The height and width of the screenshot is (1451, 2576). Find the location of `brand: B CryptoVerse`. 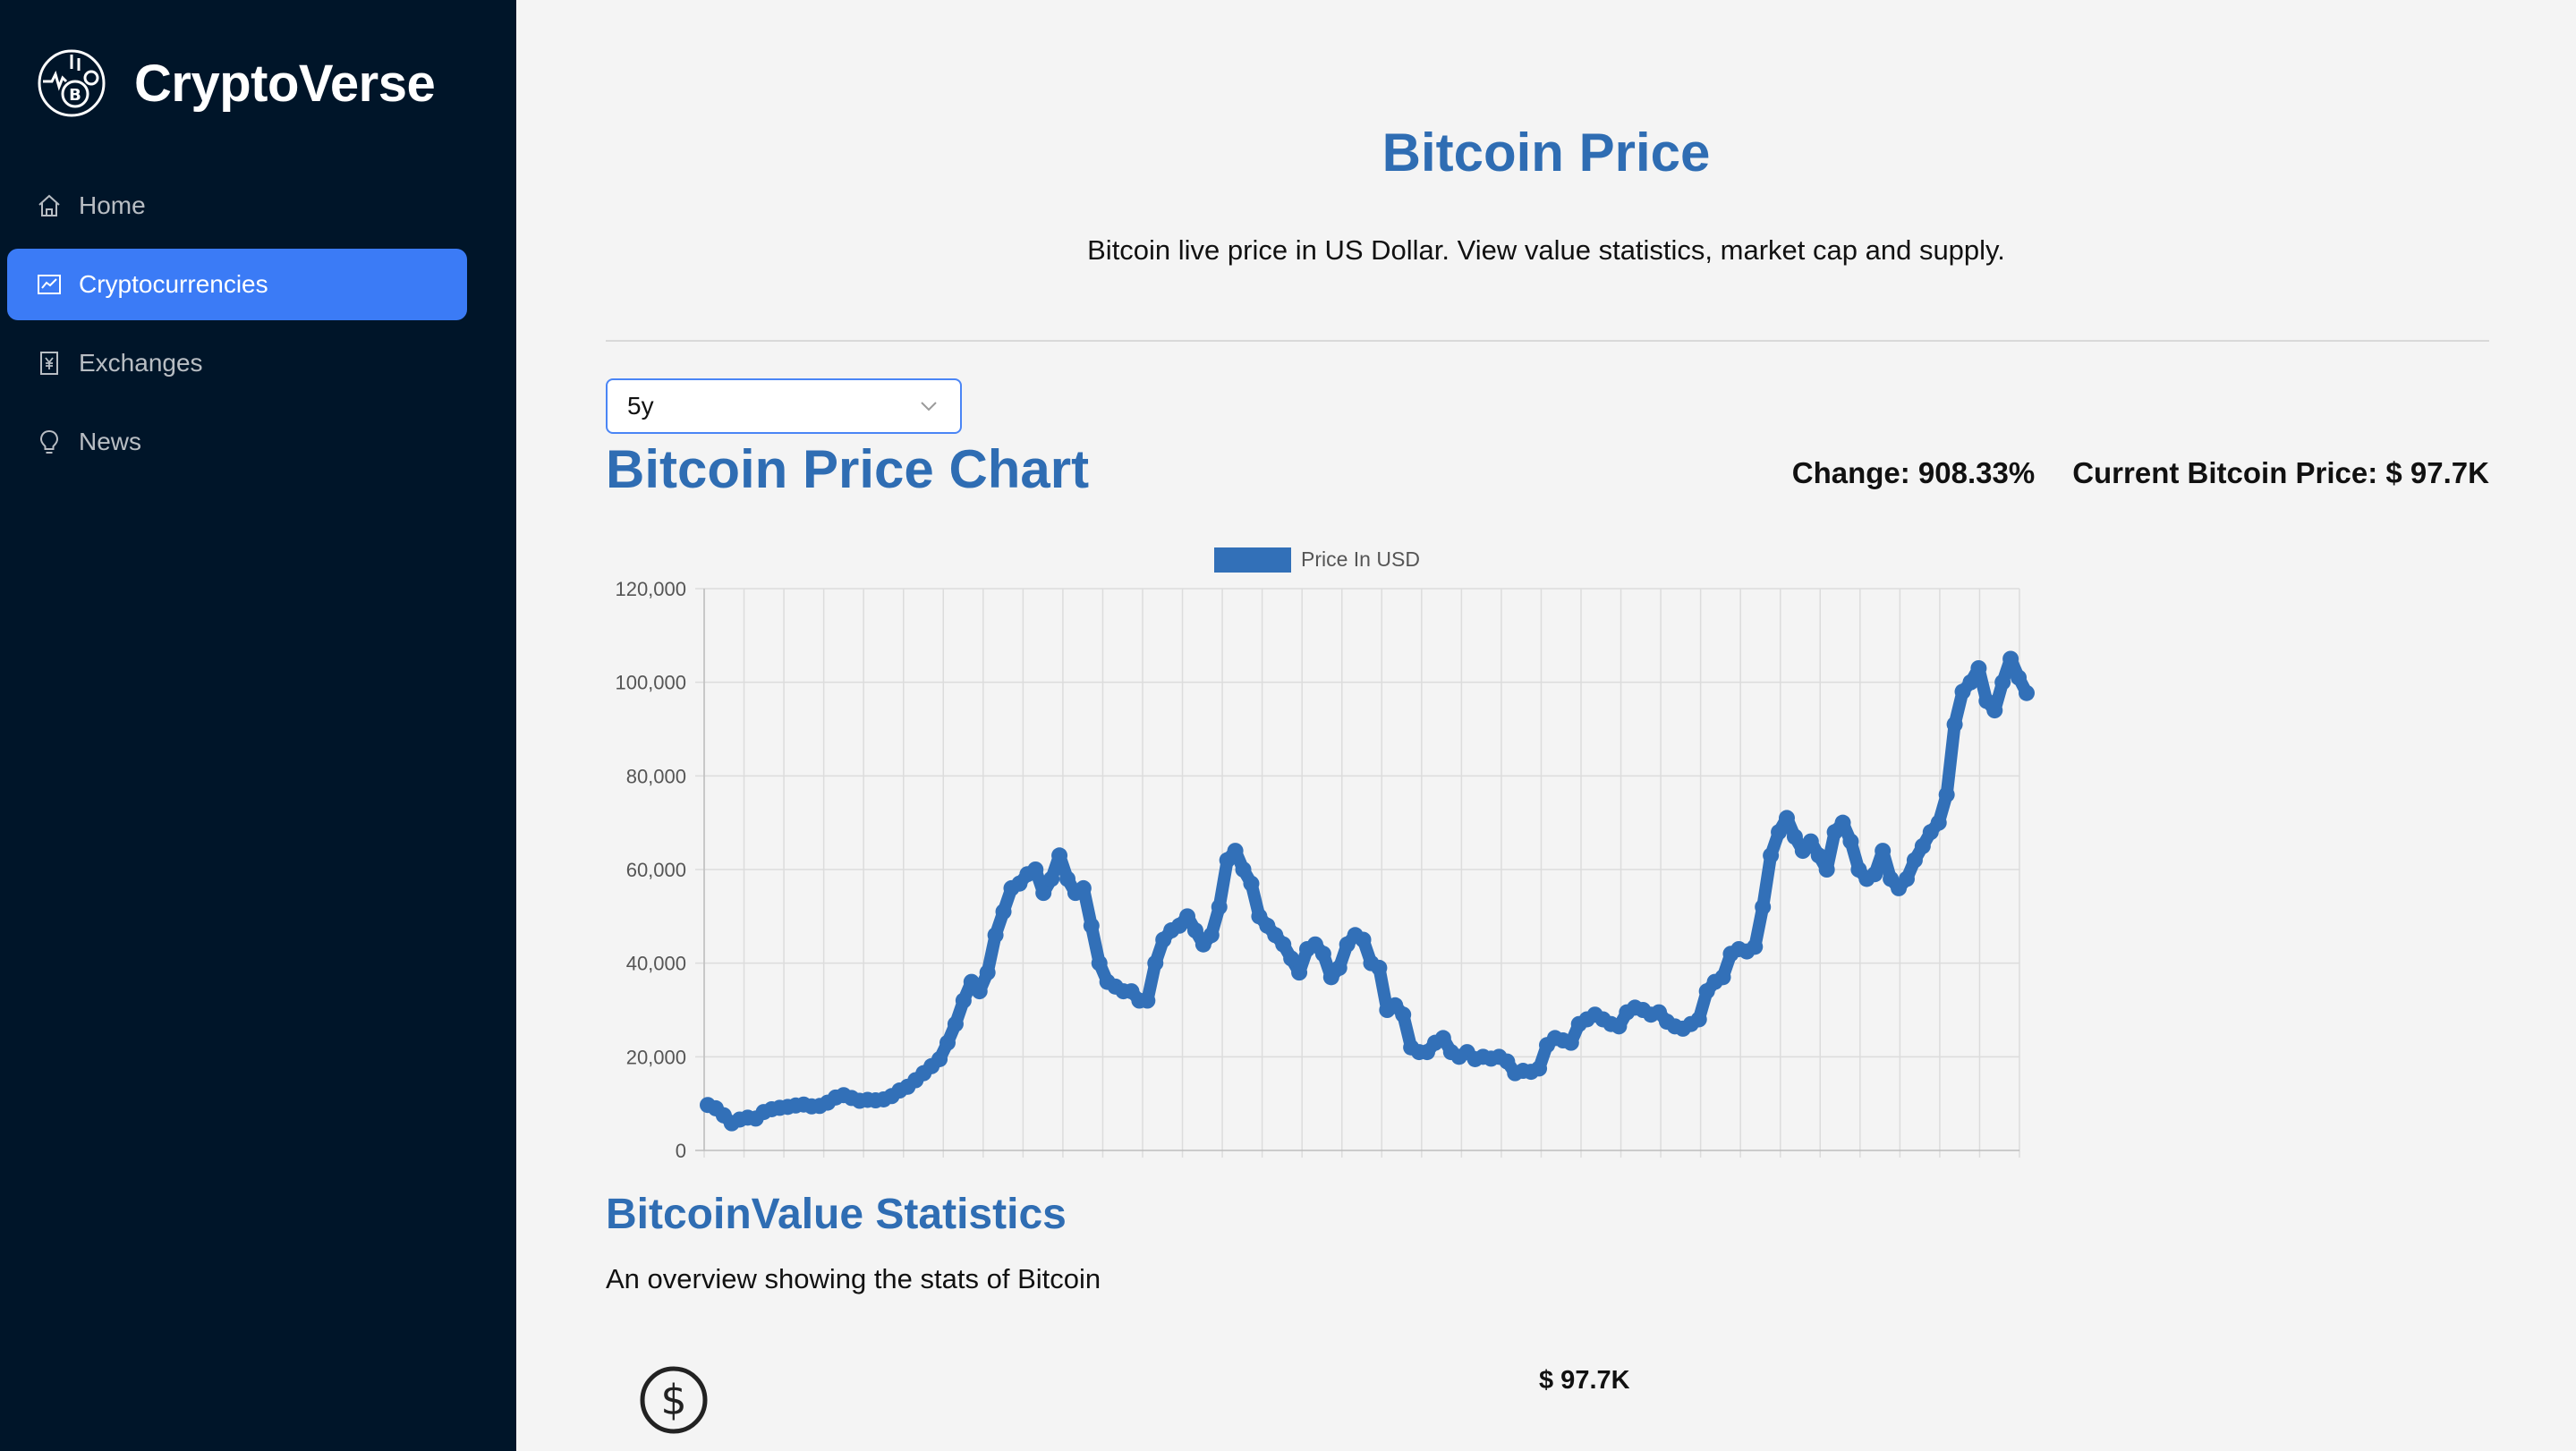

brand: B CryptoVerse is located at coordinates (236, 83).